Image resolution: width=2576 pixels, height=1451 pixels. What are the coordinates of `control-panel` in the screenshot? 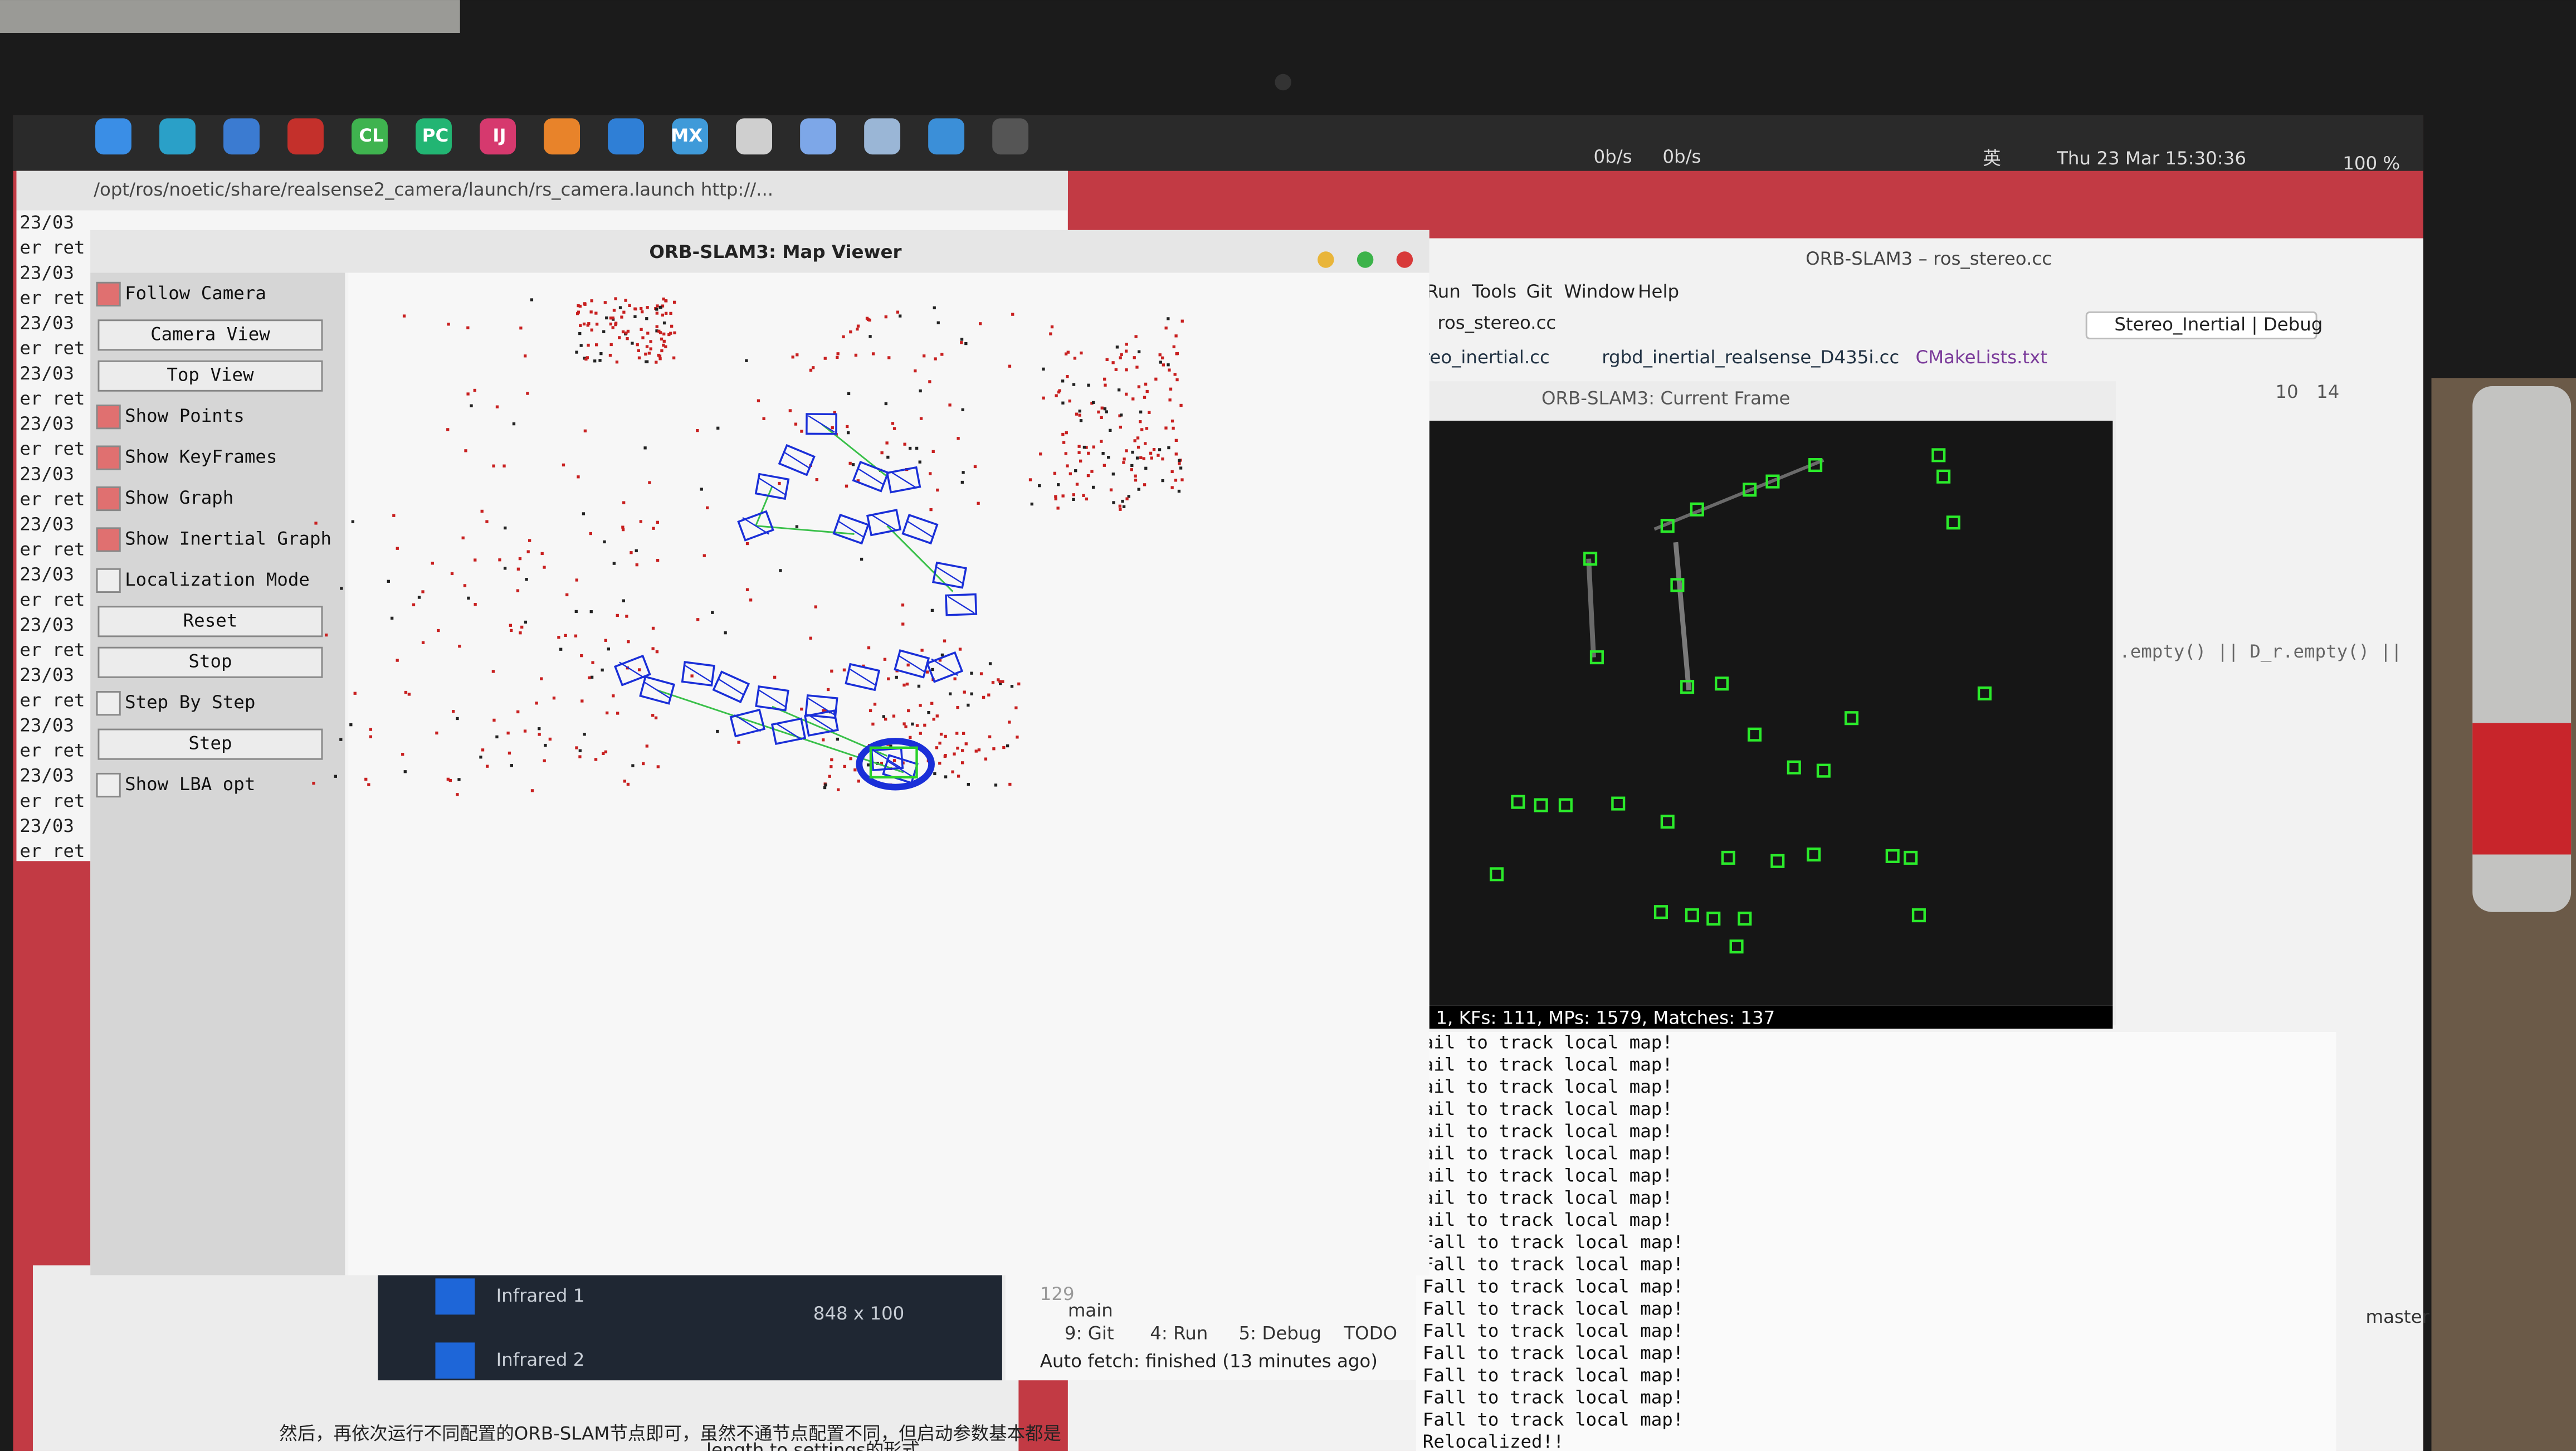 It's located at (217, 773).